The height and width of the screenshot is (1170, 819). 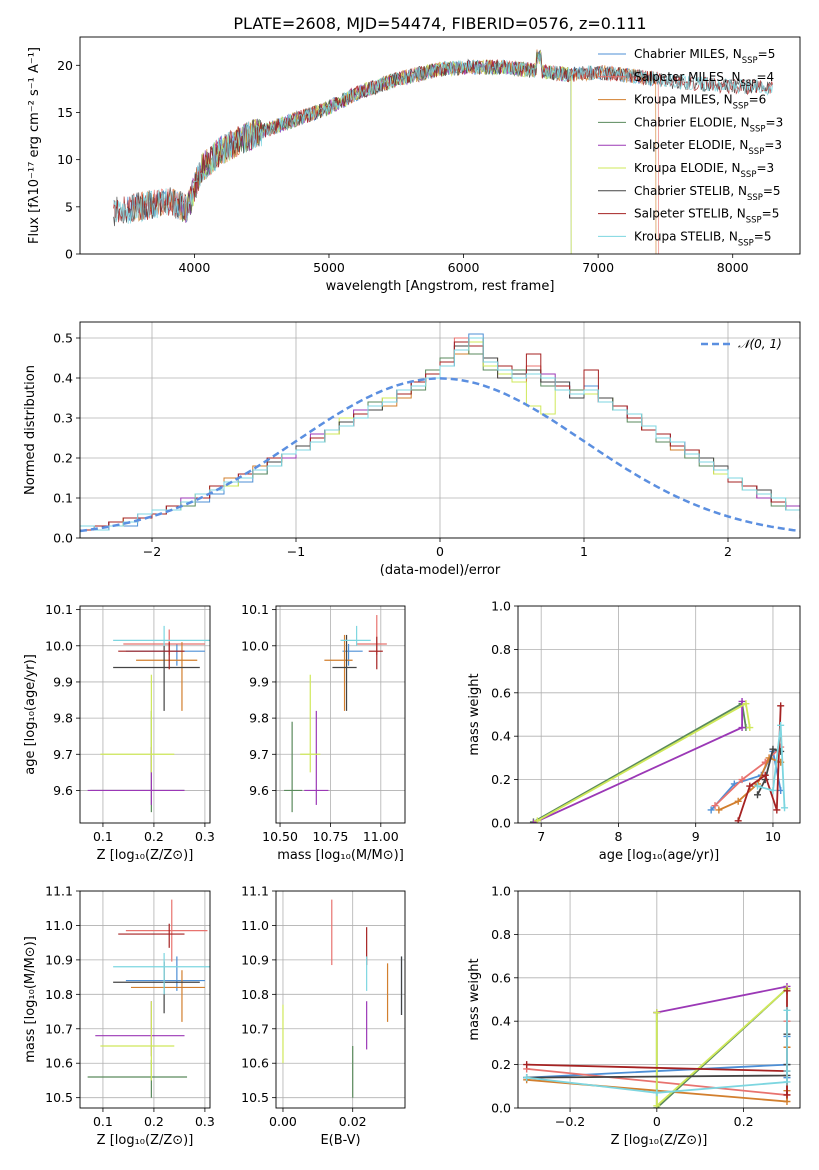 I want to click on x-tick-label: 6000, so click(x=464, y=267).